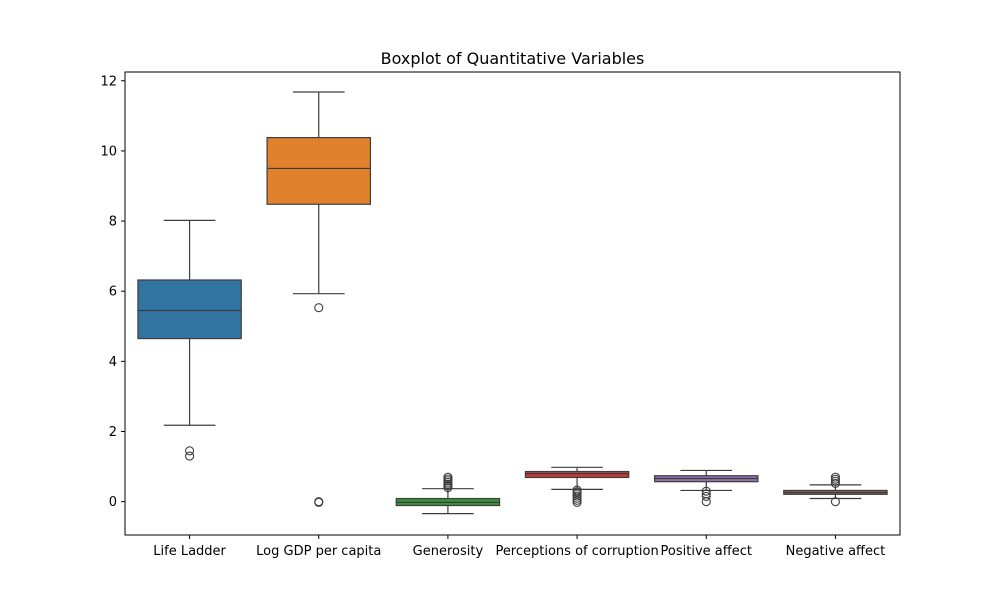  I want to click on box-group-life-ladder, so click(189, 340).